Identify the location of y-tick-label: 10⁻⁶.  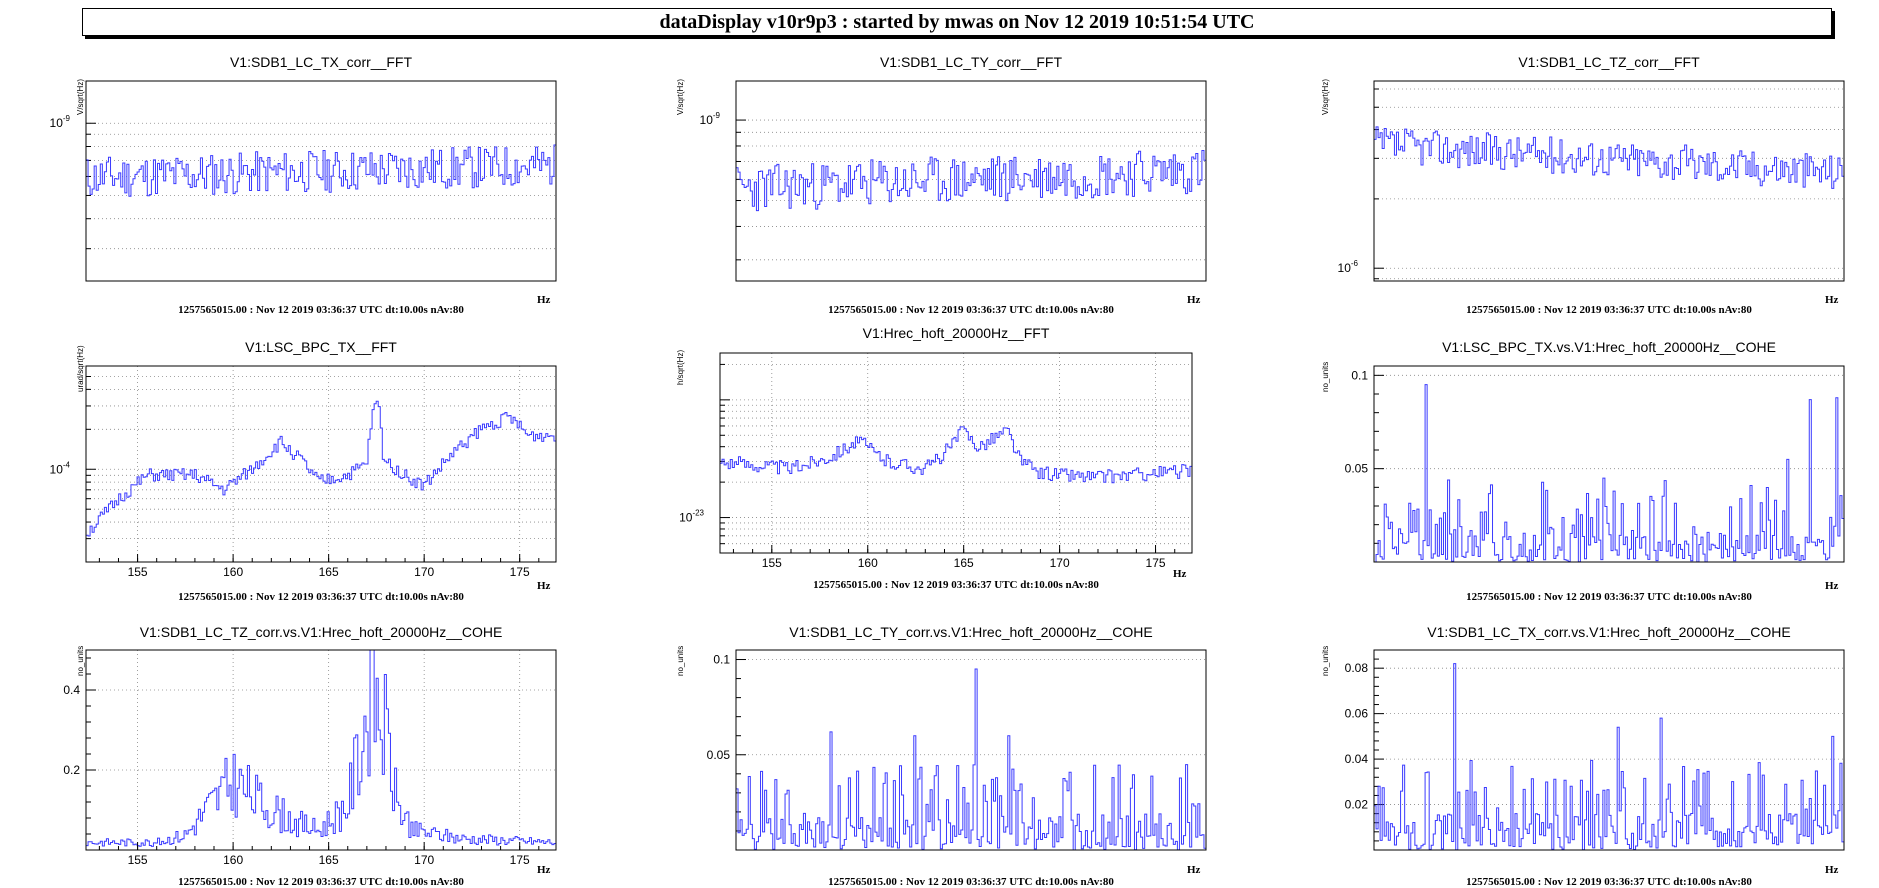
(1348, 267).